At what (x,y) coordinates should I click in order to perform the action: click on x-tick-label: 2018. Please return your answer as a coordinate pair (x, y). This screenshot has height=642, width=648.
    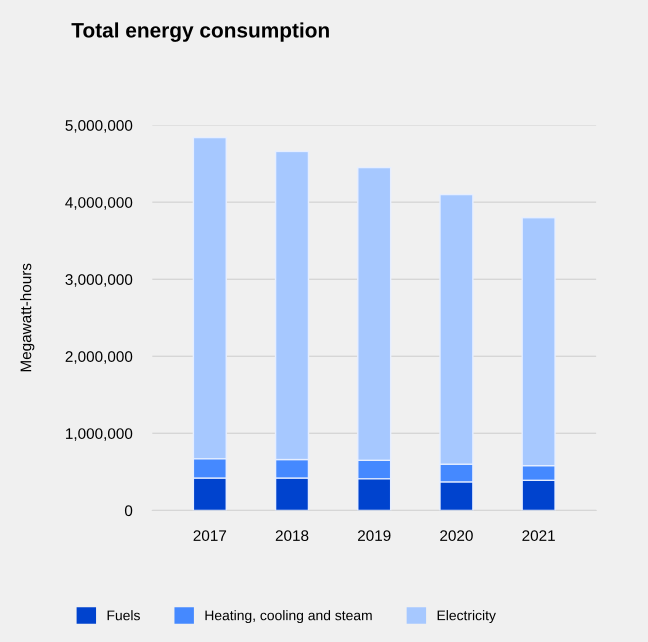
    Looking at the image, I should click on (292, 536).